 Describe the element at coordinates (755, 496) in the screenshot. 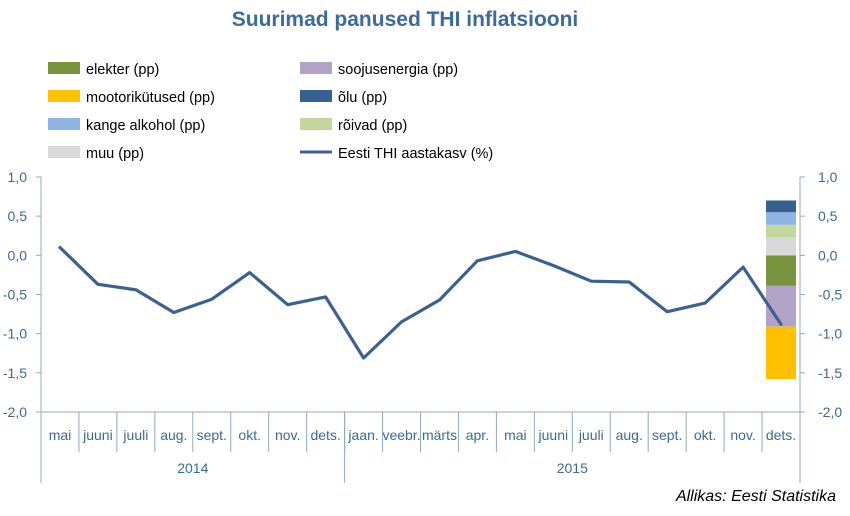

I see `source-note: Allikas: Eesti Statistika` at that location.